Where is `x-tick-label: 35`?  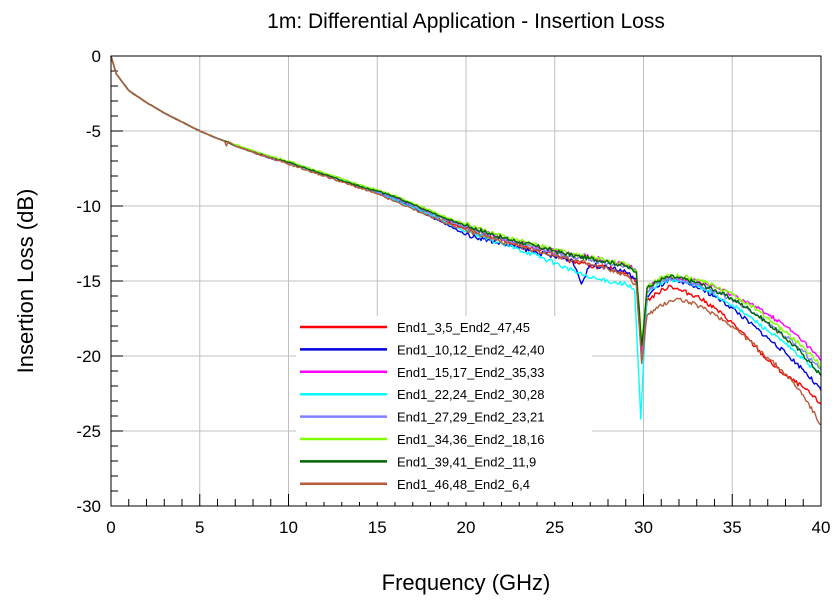
x-tick-label: 35 is located at coordinates (732, 527).